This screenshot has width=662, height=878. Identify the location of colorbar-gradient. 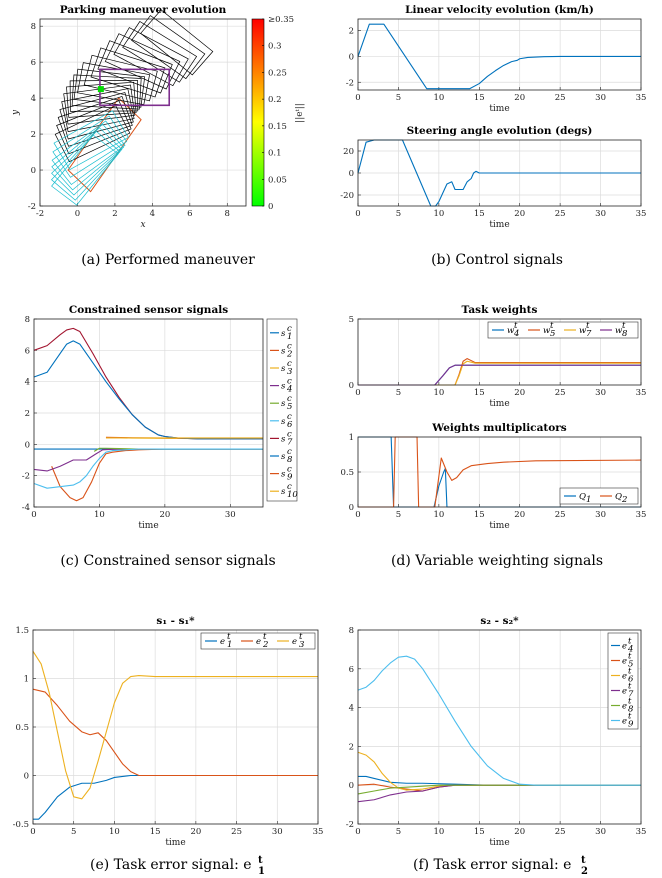
(258, 112).